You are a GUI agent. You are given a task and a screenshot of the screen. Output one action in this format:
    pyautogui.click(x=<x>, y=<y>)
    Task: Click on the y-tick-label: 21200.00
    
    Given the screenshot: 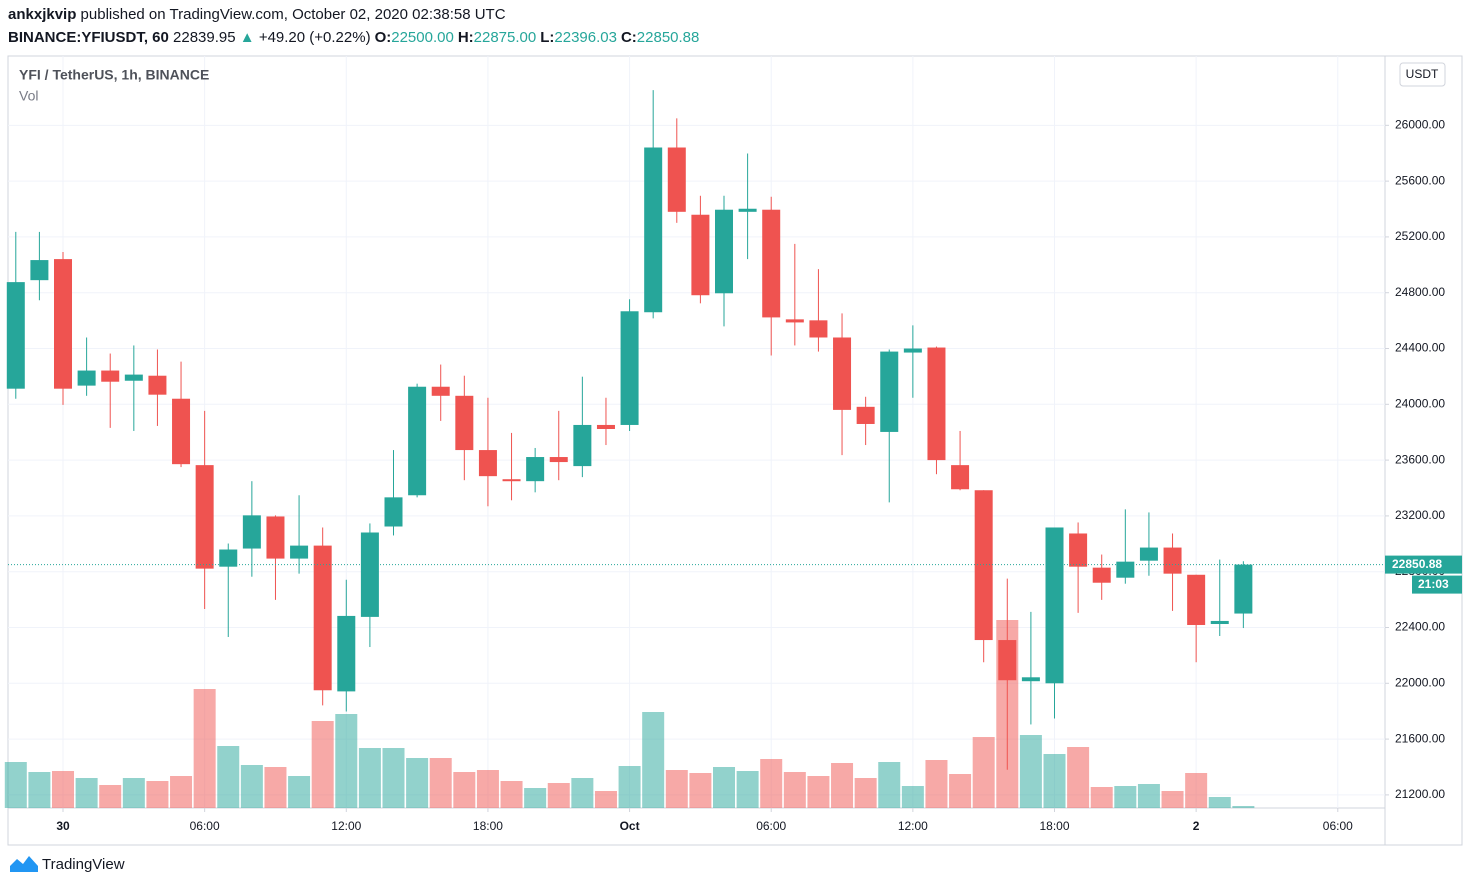 What is the action you would take?
    pyautogui.click(x=1420, y=794)
    